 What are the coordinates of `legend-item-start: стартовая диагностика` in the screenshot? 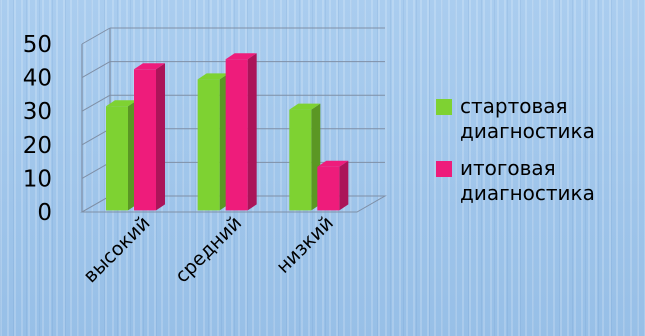 It's located at (540, 119).